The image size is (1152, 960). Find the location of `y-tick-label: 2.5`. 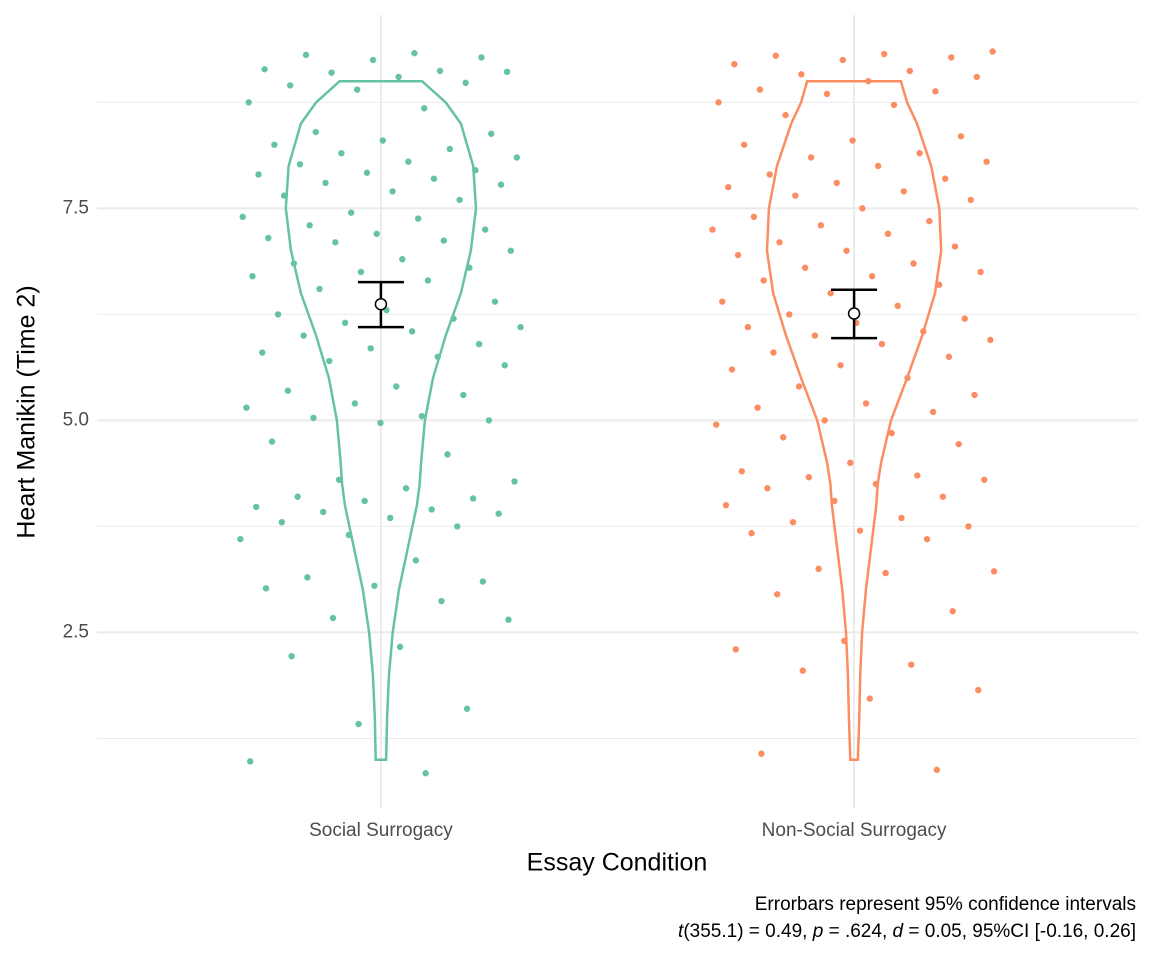

y-tick-label: 2.5 is located at coordinates (76, 631).